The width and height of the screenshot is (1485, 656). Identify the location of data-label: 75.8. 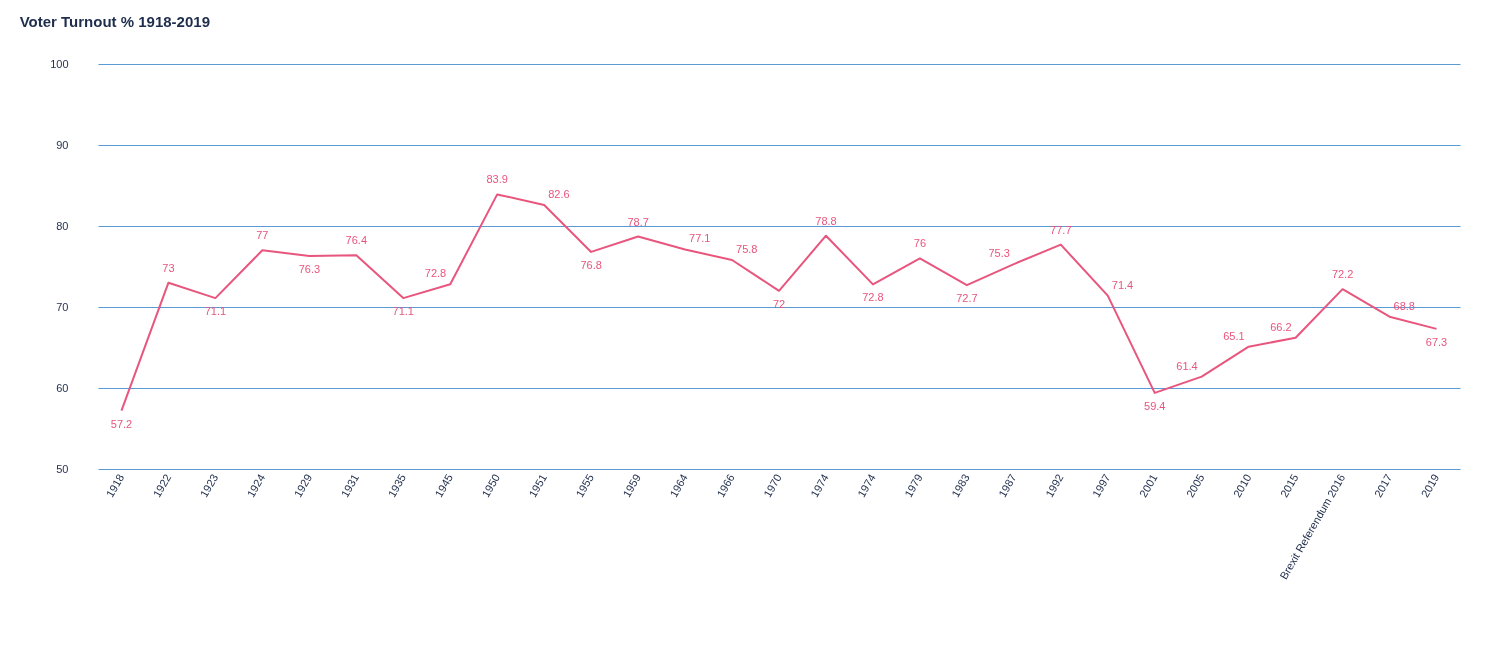
(747, 249).